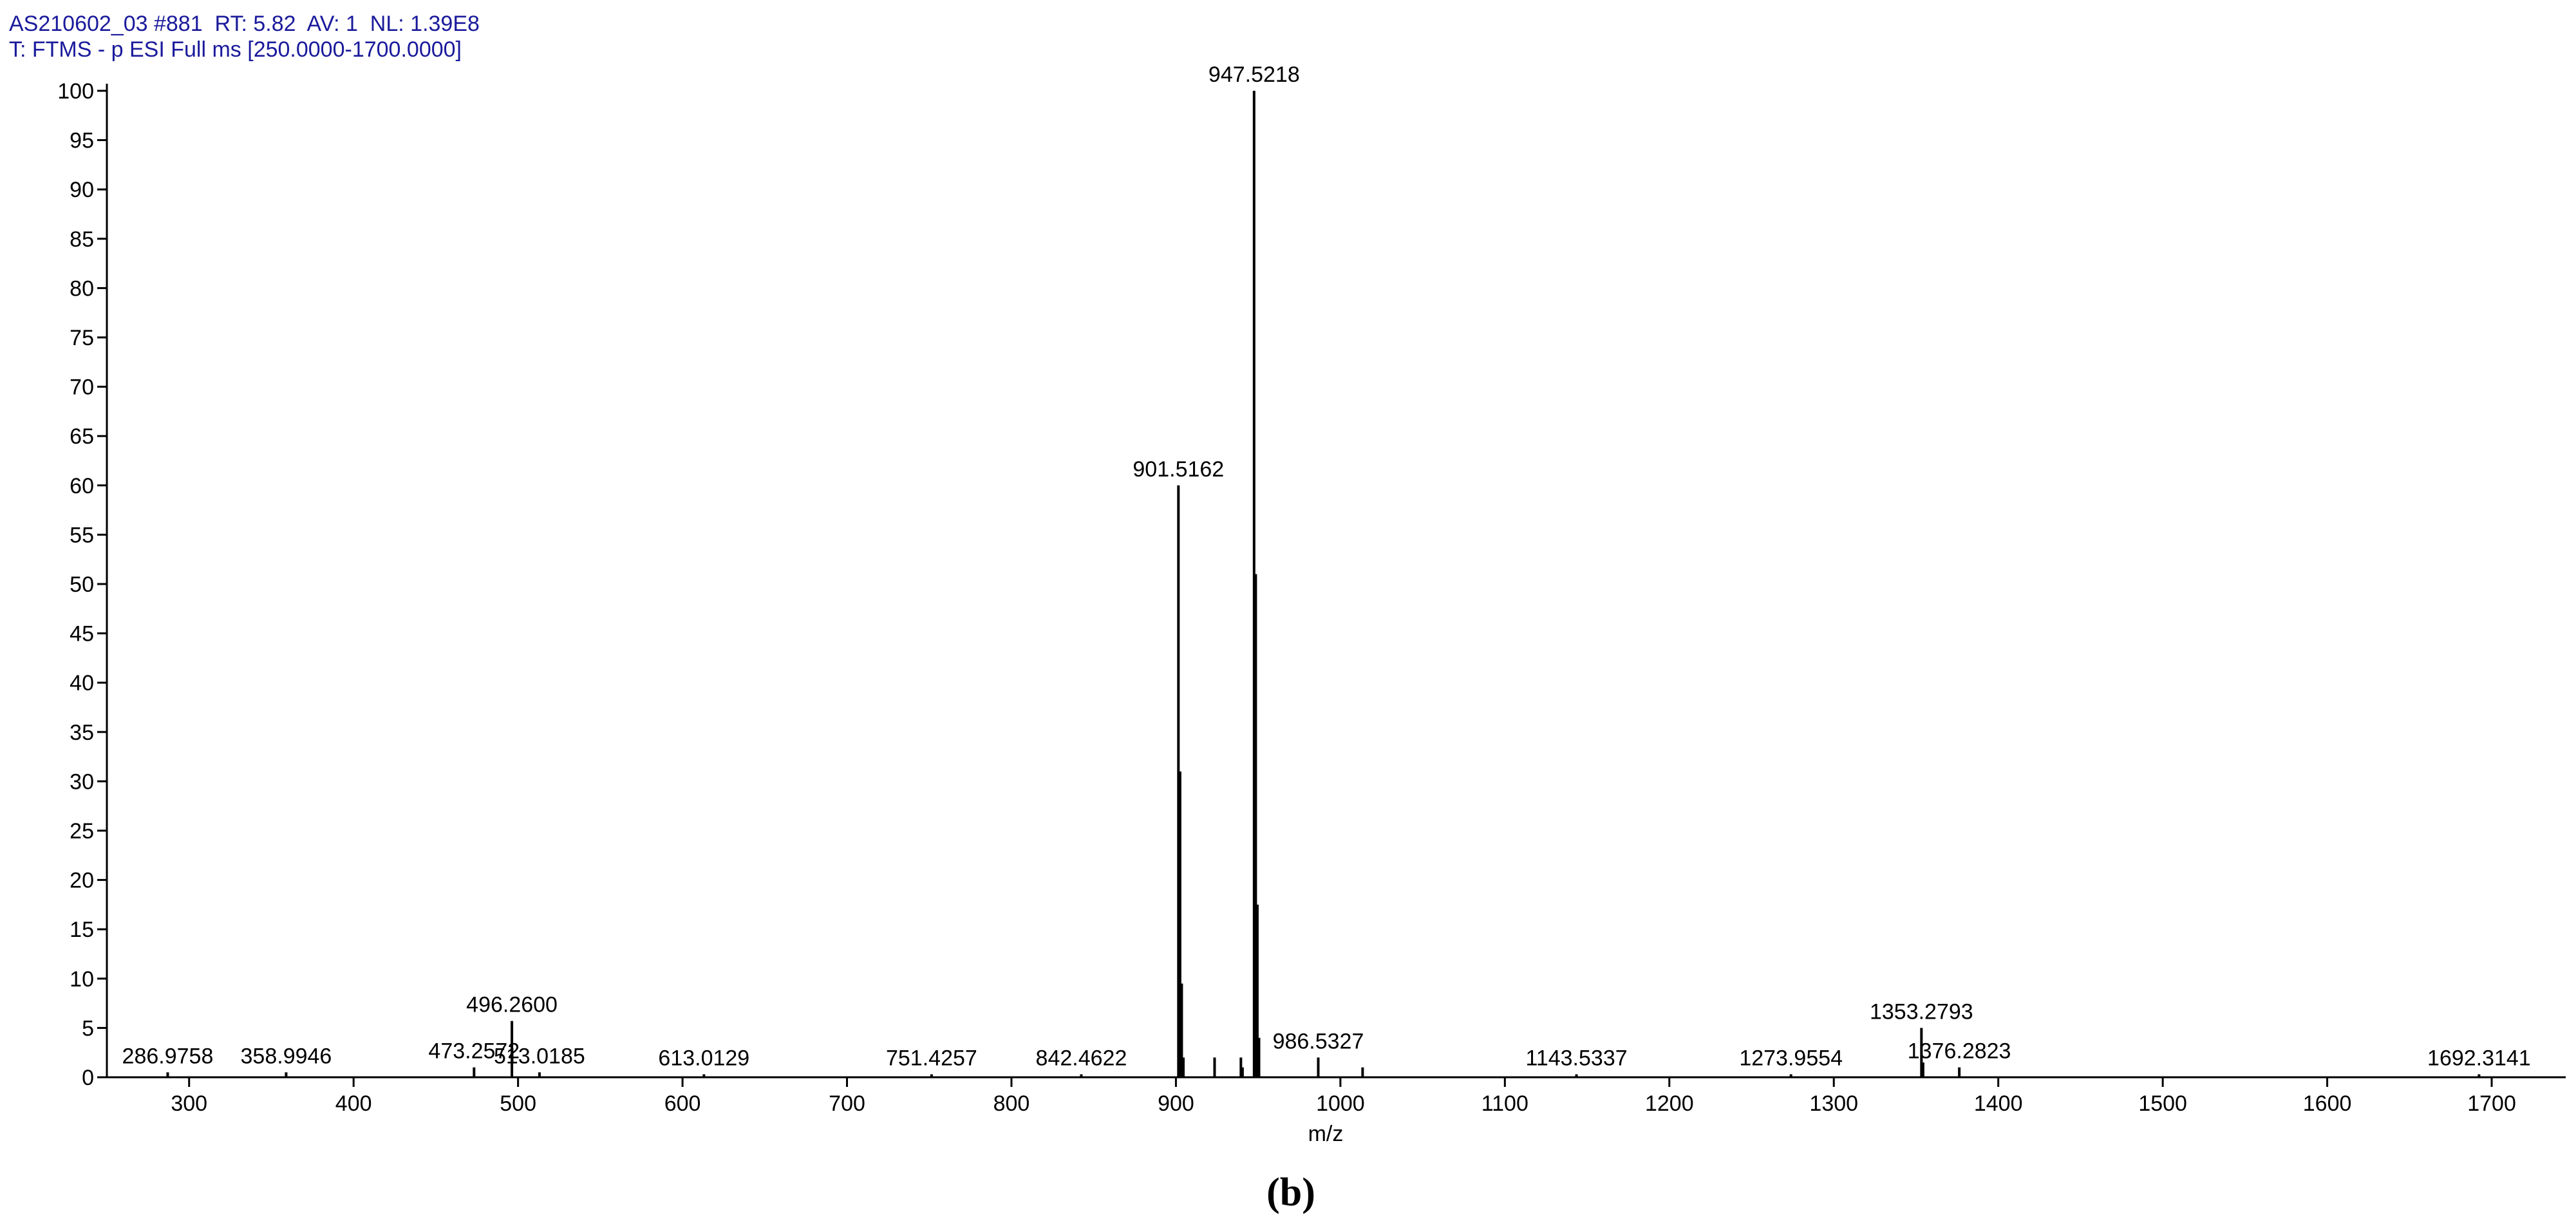 The height and width of the screenshot is (1226, 2576). What do you see at coordinates (1576, 1058) in the screenshot?
I see `peak-label: 1143.5337` at bounding box center [1576, 1058].